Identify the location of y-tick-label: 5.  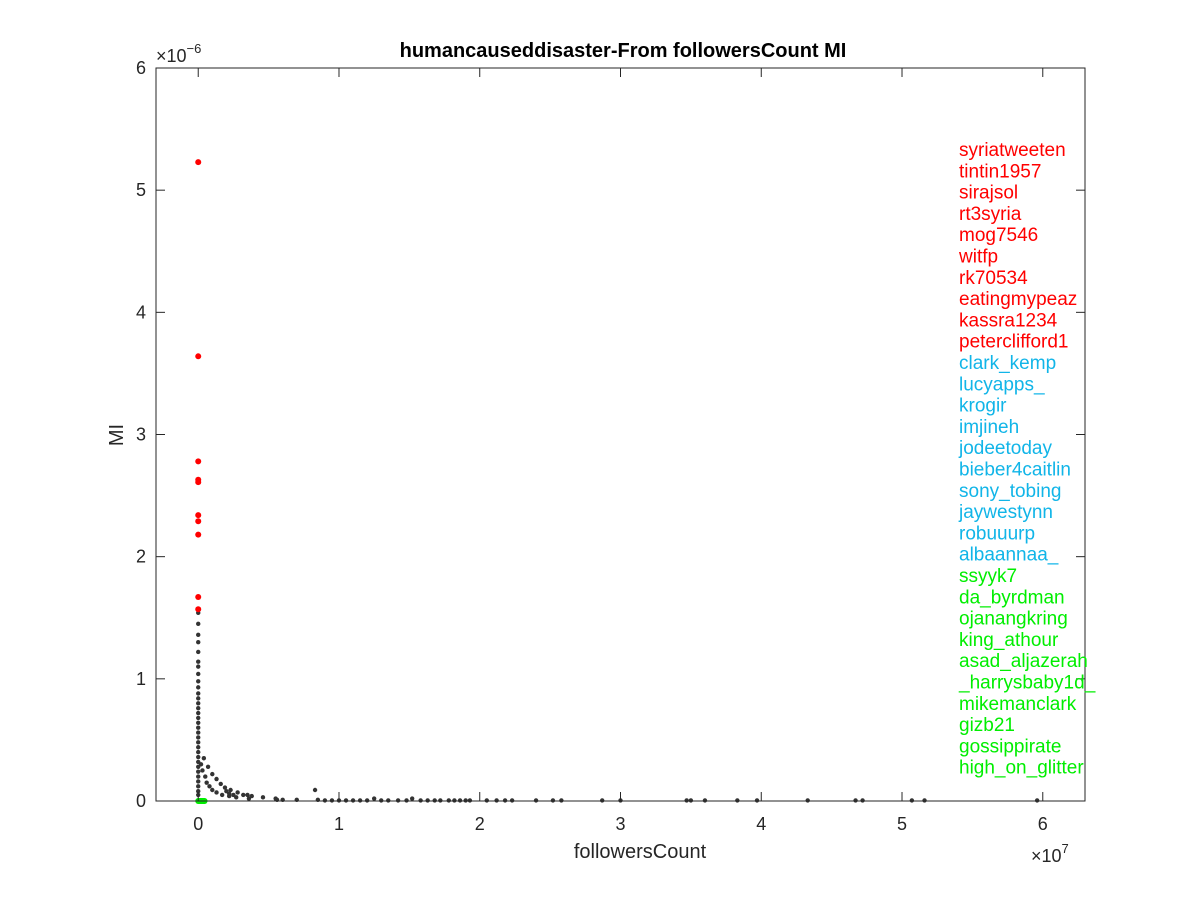
(141, 190).